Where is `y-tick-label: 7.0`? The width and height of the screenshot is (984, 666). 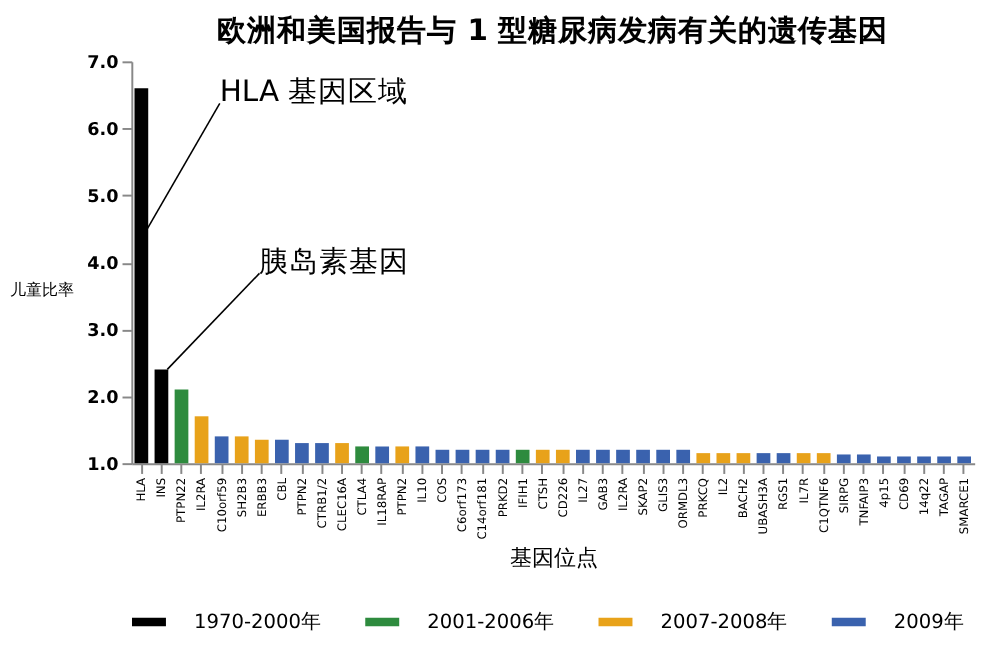 y-tick-label: 7.0 is located at coordinates (103, 64).